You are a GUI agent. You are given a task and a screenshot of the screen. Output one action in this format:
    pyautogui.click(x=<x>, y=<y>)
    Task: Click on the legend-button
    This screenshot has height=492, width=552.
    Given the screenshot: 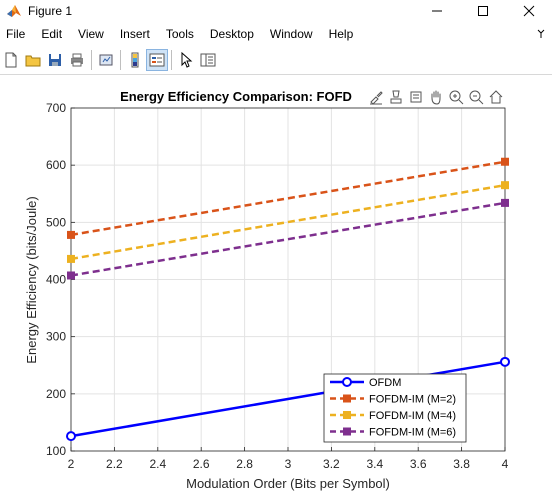 What is the action you would take?
    pyautogui.click(x=157, y=60)
    